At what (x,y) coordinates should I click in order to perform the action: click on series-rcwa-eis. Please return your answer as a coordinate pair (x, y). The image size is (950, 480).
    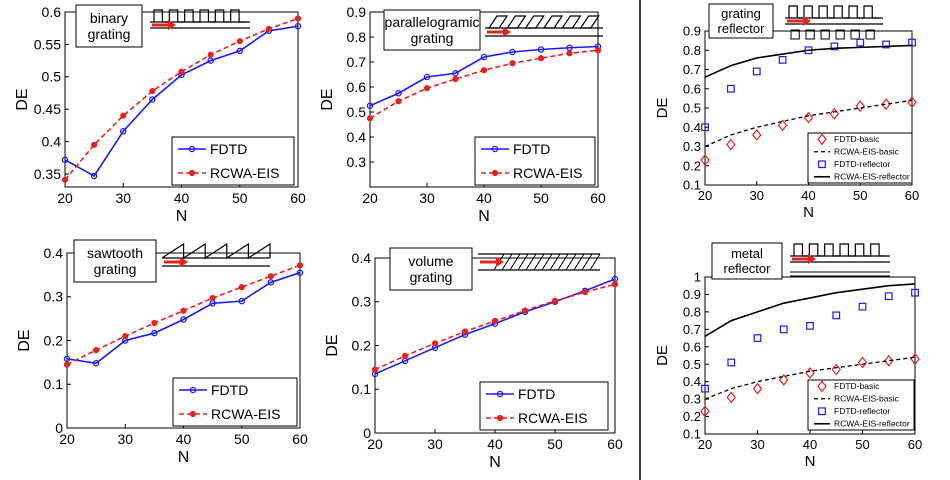
    Looking at the image, I should click on (495, 327).